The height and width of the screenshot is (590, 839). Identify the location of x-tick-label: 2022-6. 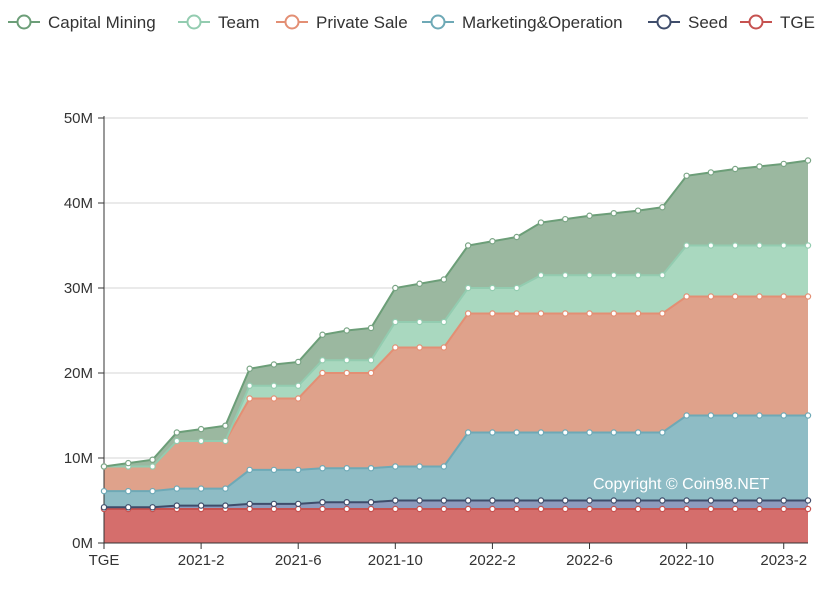
(589, 560).